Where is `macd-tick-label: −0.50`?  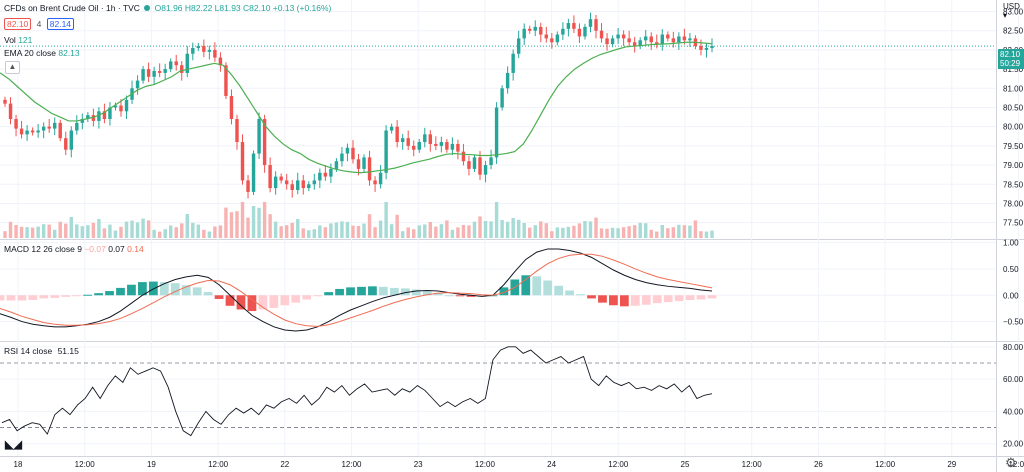 macd-tick-label: −0.50 is located at coordinates (1013, 322).